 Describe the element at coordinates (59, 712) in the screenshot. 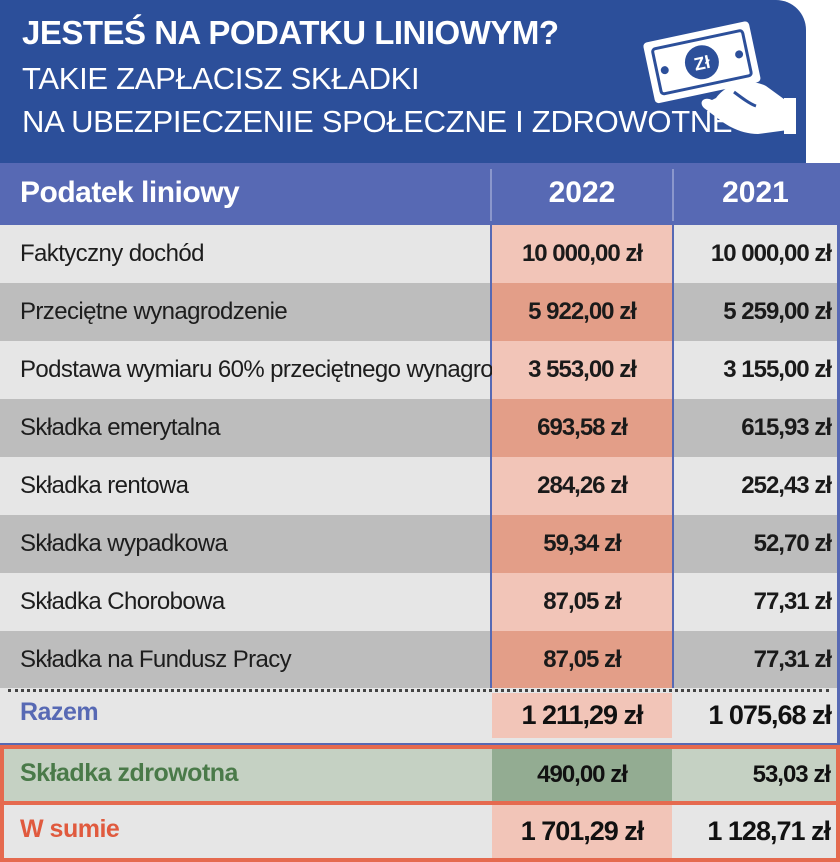

I see `razem-label: Razem` at that location.